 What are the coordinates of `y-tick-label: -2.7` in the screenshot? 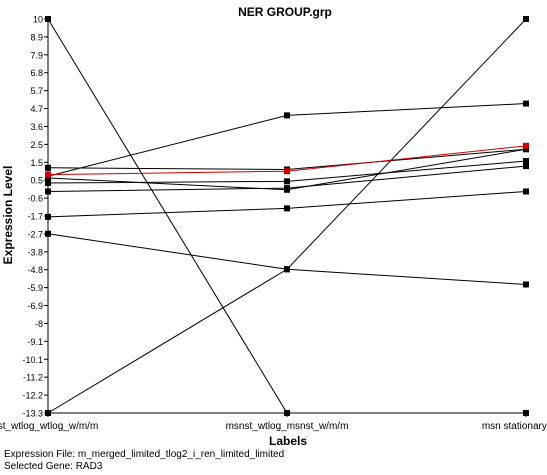 It's located at (35, 234).